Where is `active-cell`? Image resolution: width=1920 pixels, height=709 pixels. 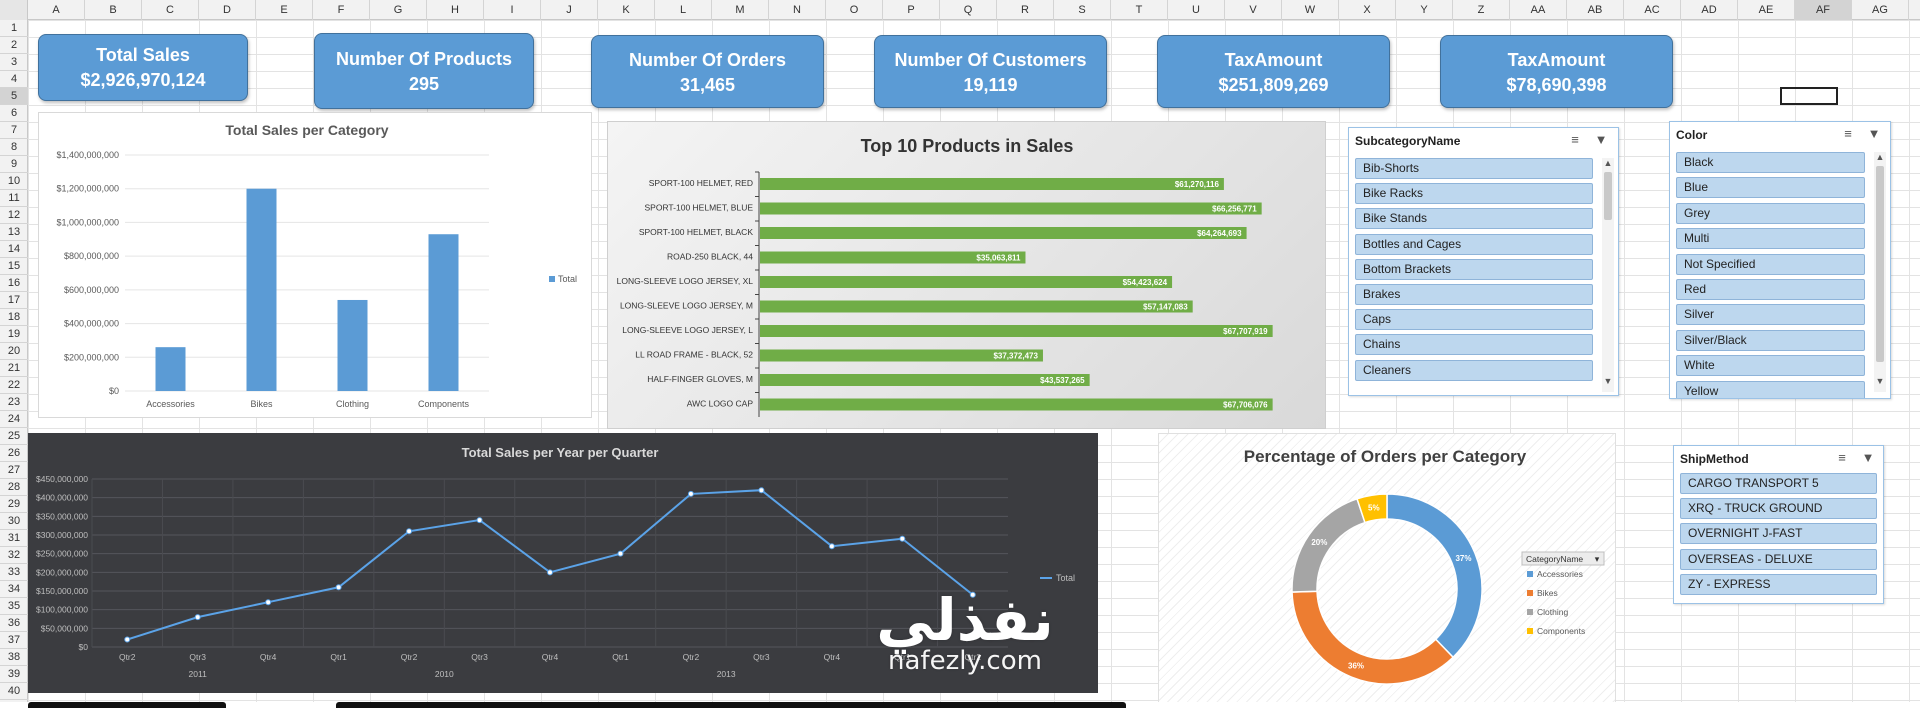
active-cell is located at coordinates (1809, 96).